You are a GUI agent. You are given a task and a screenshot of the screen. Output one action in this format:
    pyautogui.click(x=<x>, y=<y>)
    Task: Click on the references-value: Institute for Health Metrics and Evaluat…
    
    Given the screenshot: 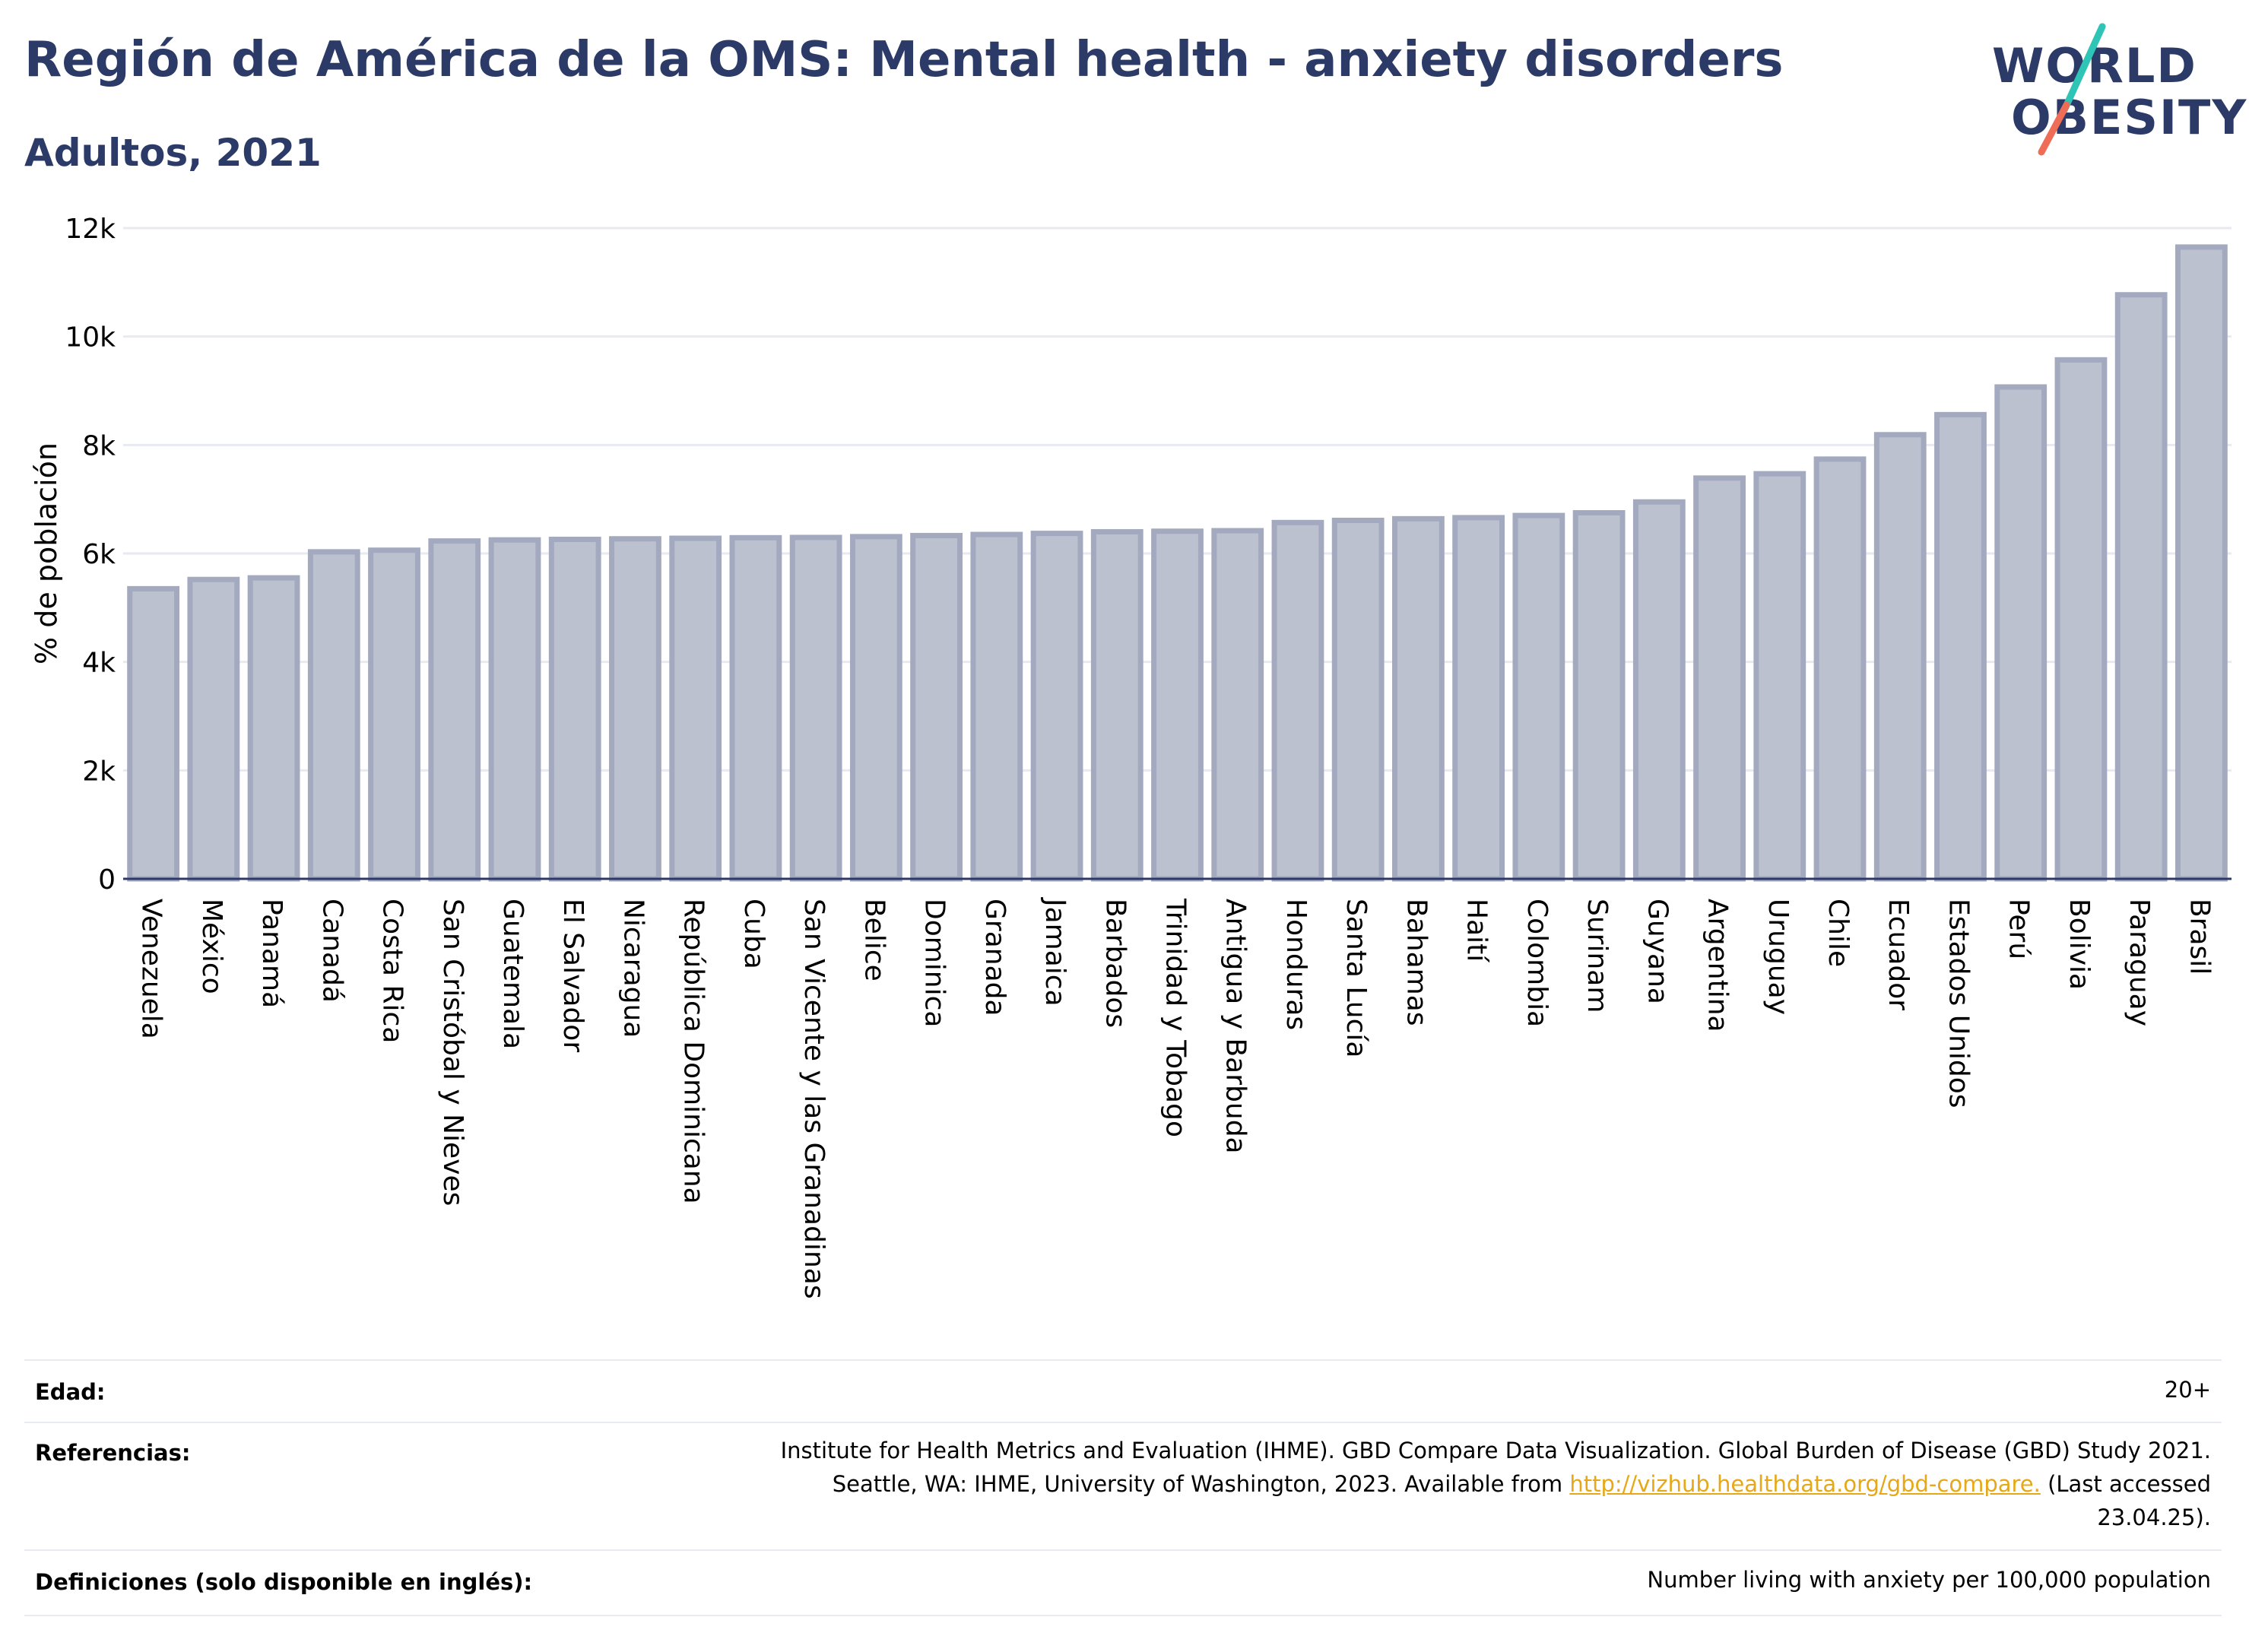 What is the action you would take?
    pyautogui.click(x=1496, y=1484)
    